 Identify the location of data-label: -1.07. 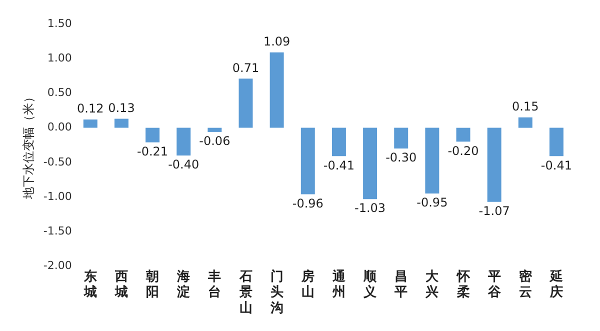
(494, 211).